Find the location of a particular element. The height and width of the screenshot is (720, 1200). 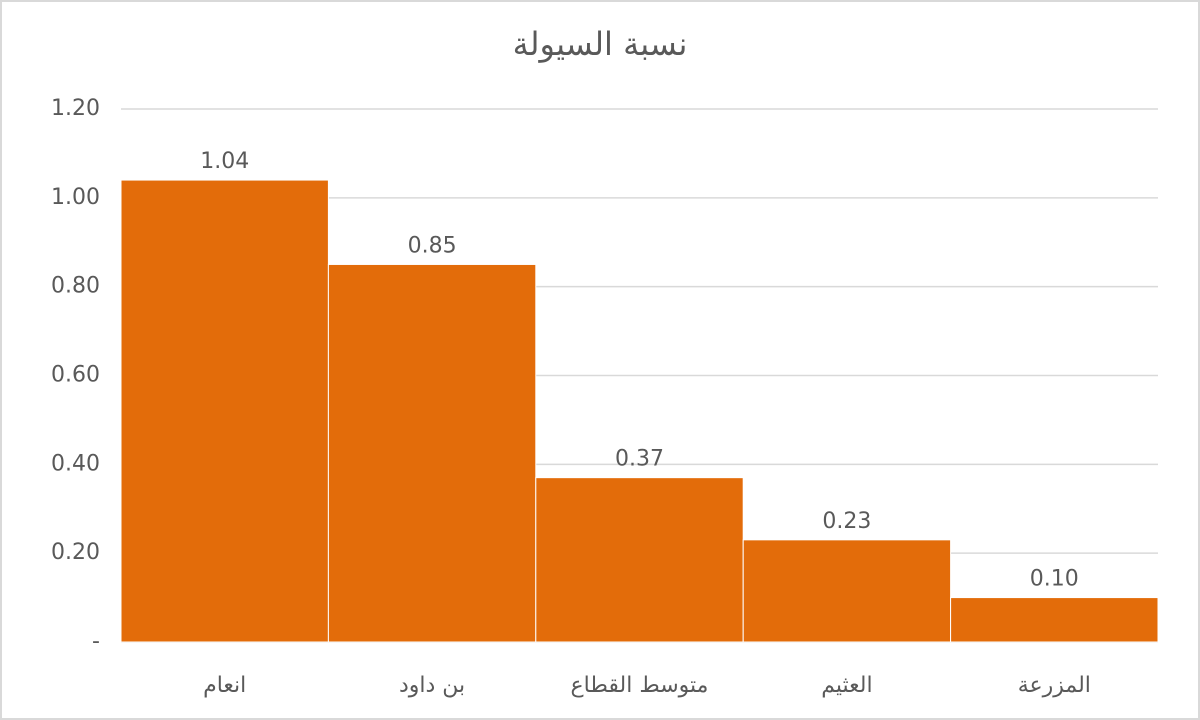

y-tick-label: 0.20 is located at coordinates (75, 552).